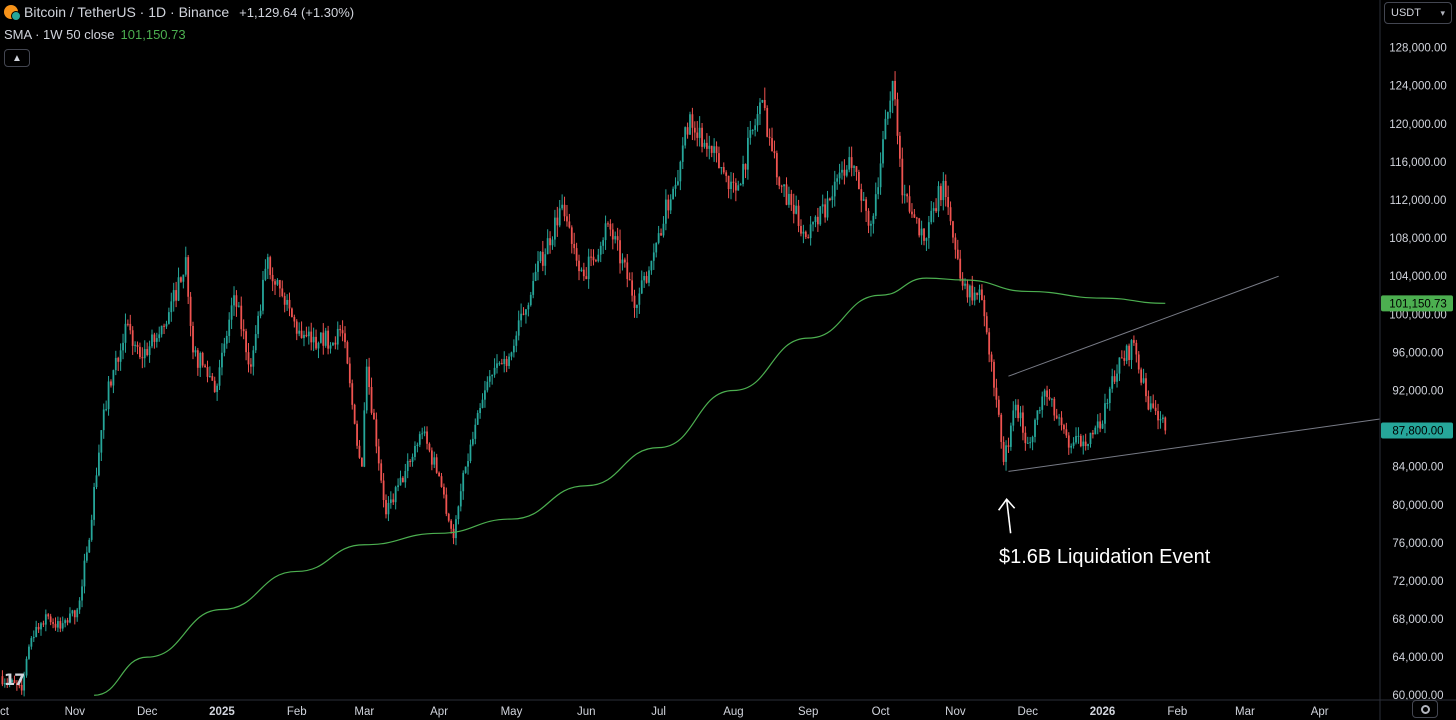 This screenshot has width=1456, height=720. Describe the element at coordinates (1417, 353) in the screenshot. I see `price-tick-label: 96,000.00` at that location.